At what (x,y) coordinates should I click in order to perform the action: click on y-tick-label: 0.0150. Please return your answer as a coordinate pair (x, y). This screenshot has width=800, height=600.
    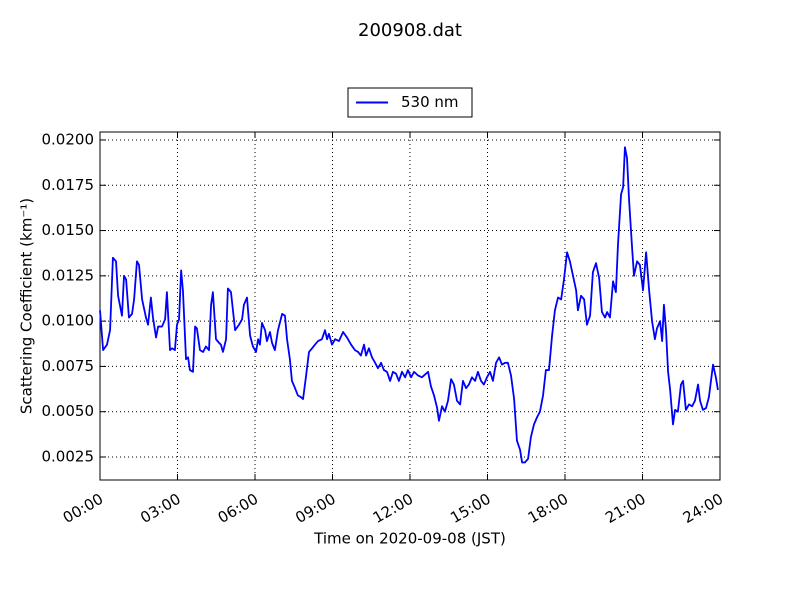
    Looking at the image, I should click on (68, 230).